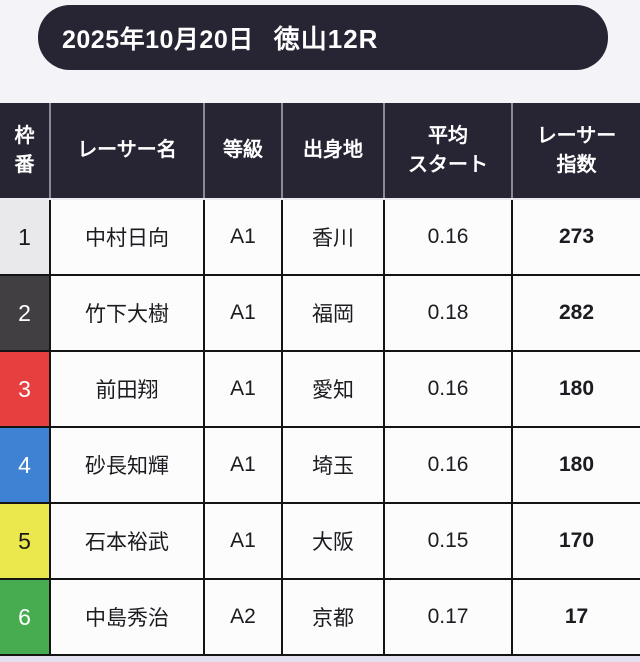  I want to click on frame-number: 6, so click(25, 617).